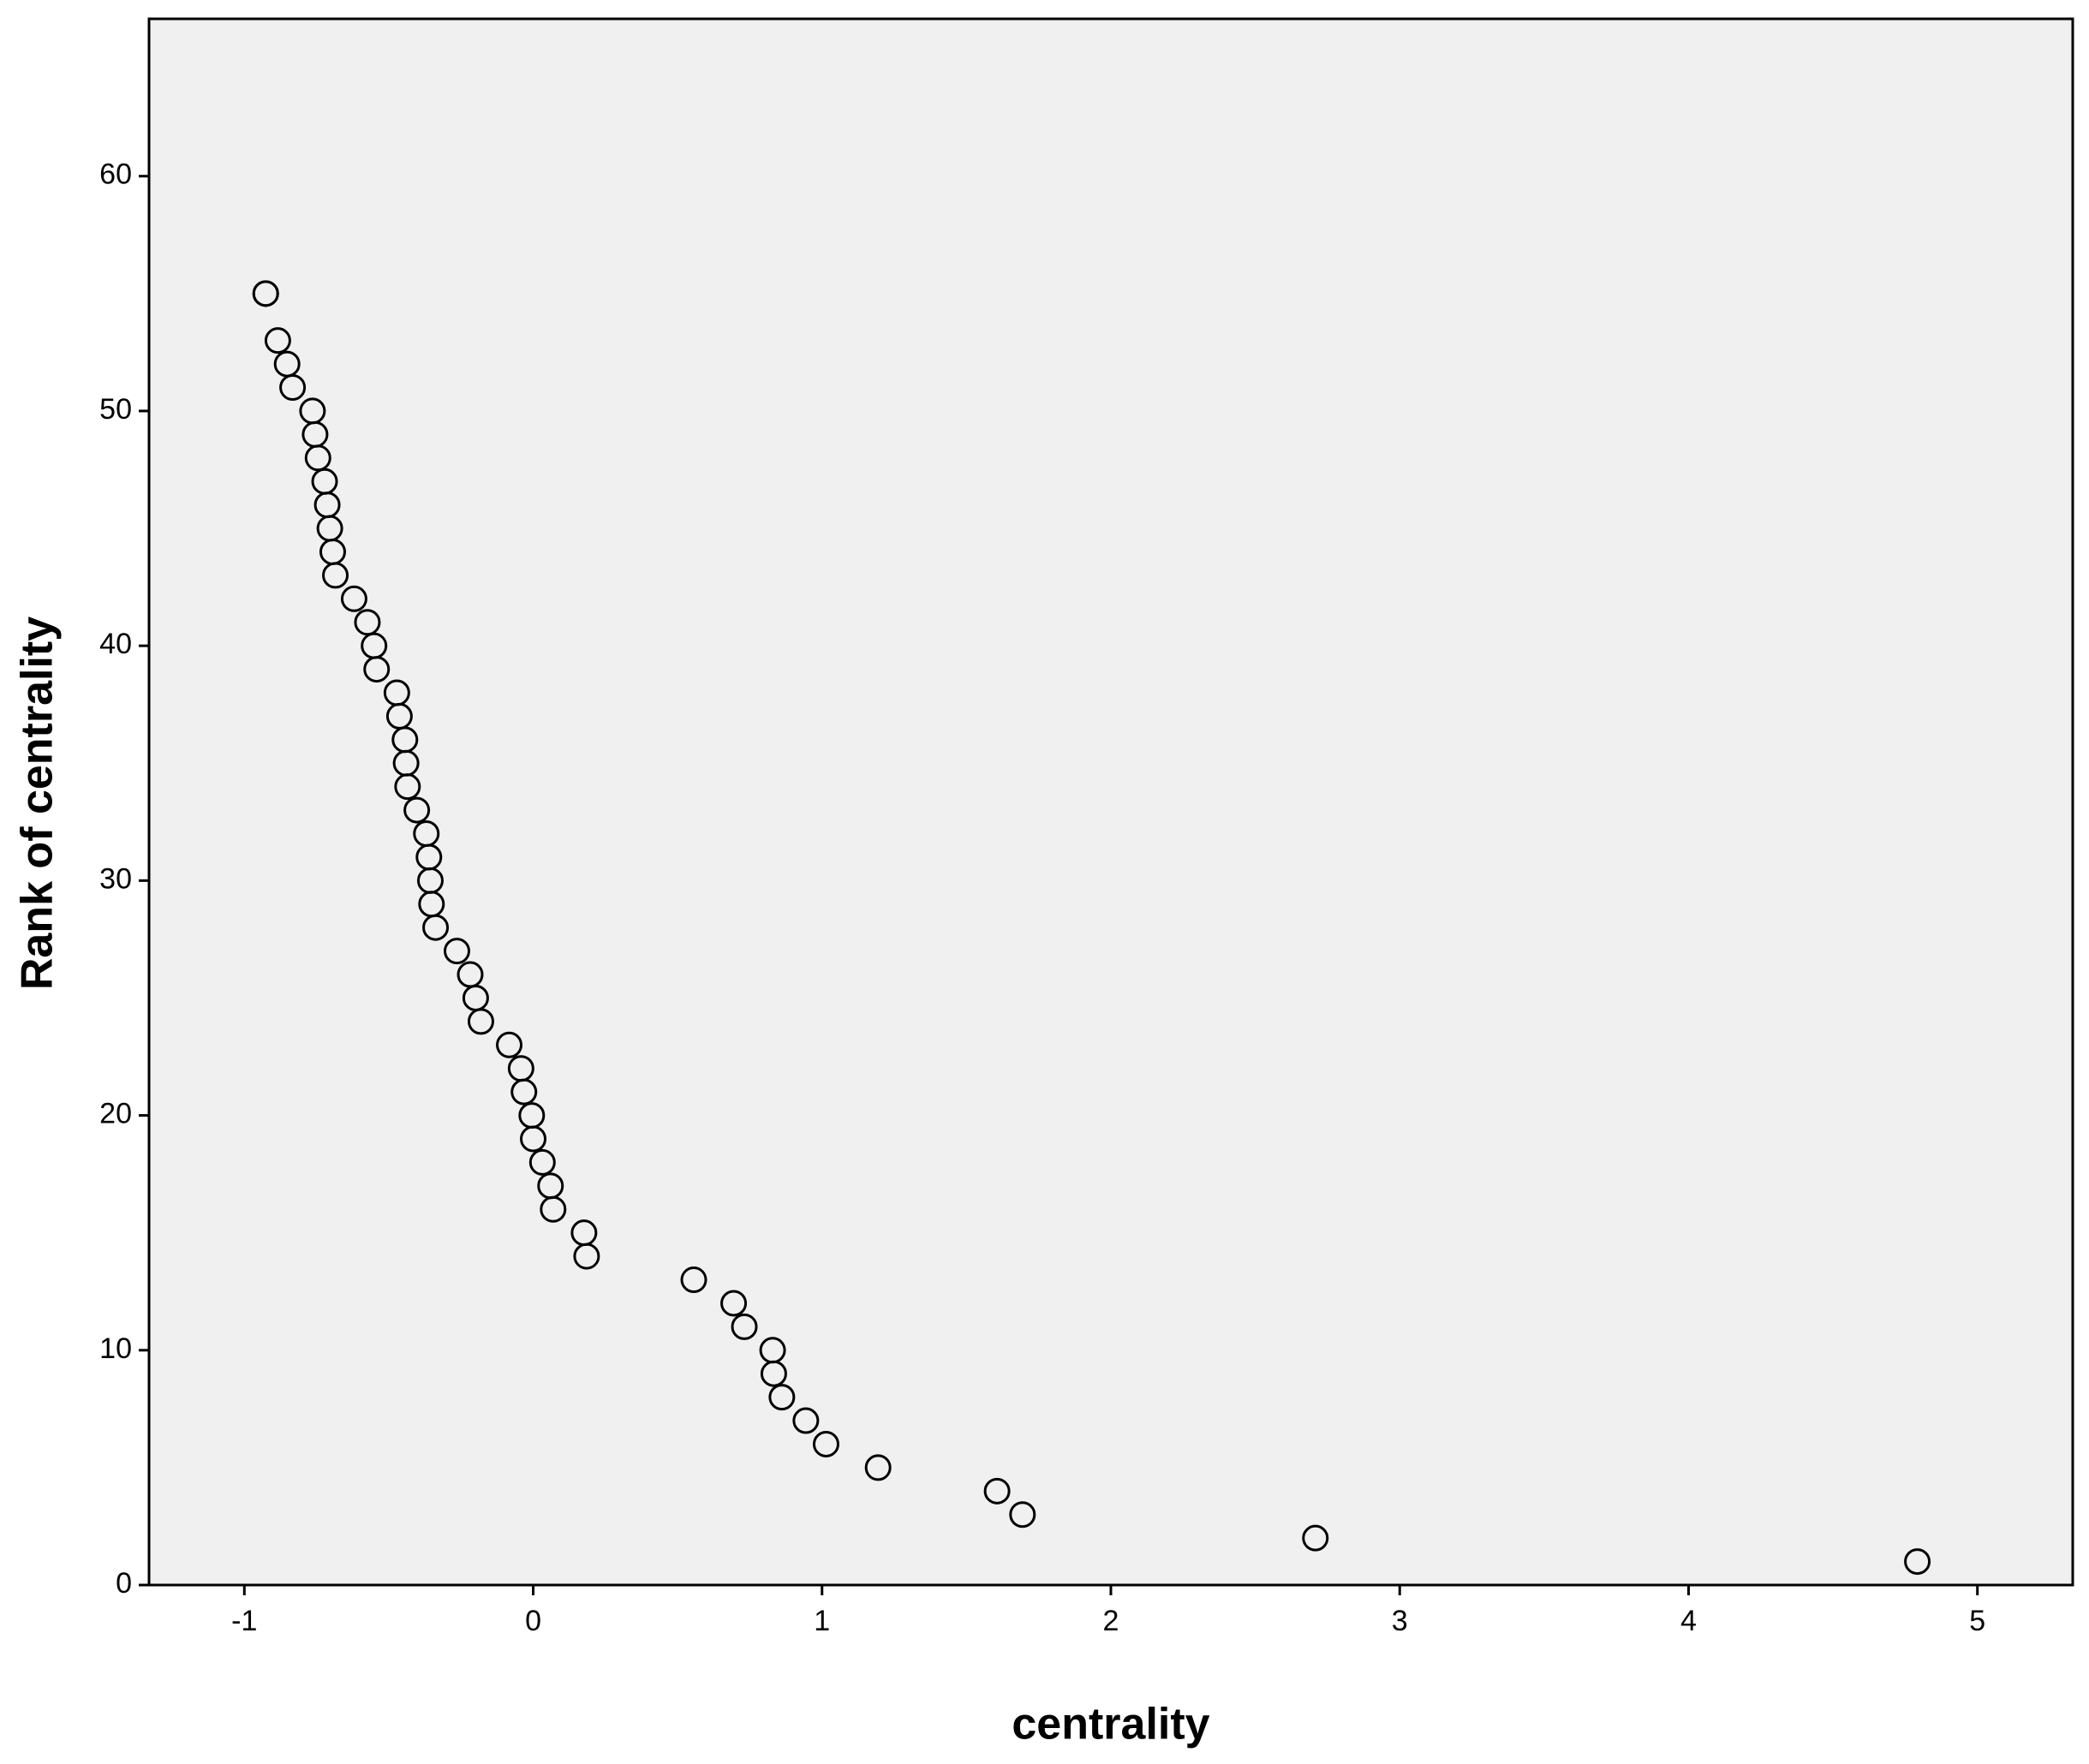 The width and height of the screenshot is (2089, 1764). Describe the element at coordinates (124, 1584) in the screenshot. I see `y-tick-label: 0` at that location.